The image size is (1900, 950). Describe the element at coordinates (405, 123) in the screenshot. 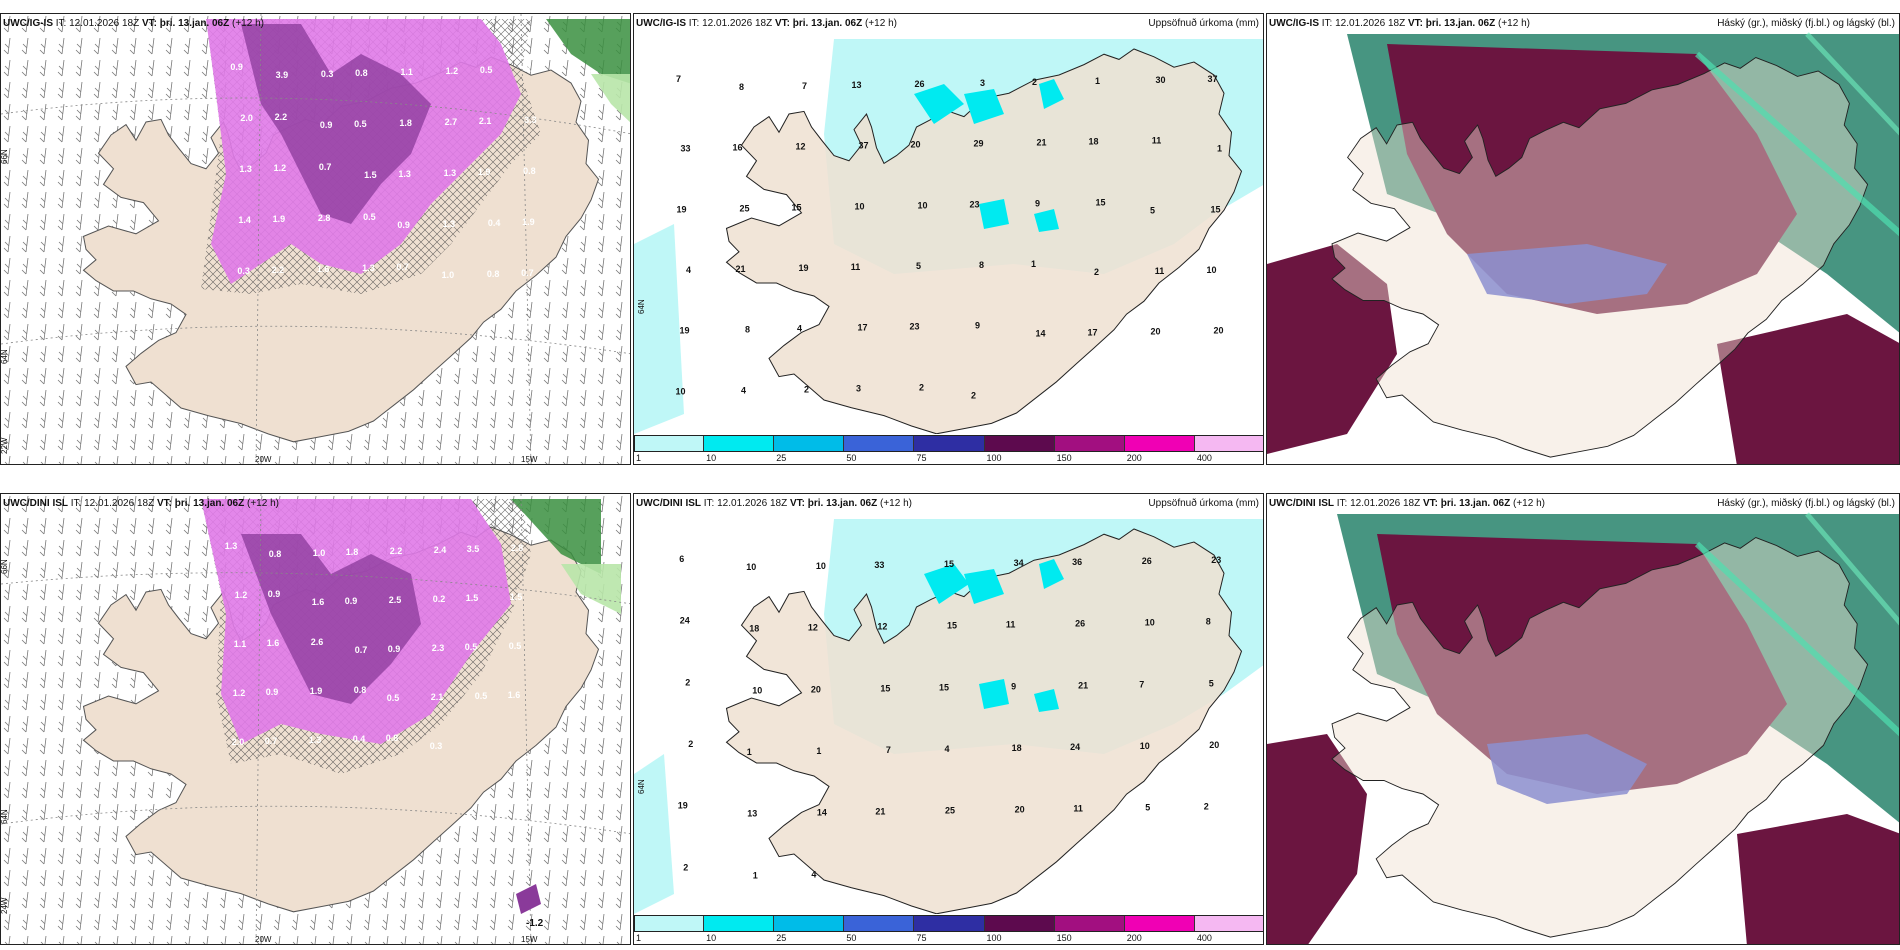

I see `value-label: 1.8` at that location.